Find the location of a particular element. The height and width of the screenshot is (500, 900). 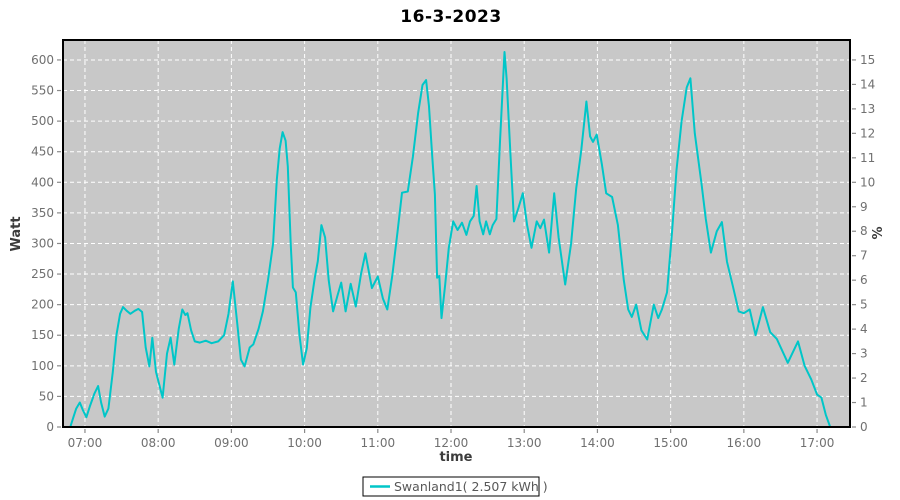

y-axis-tick-label-right: 13 is located at coordinates (867, 109).